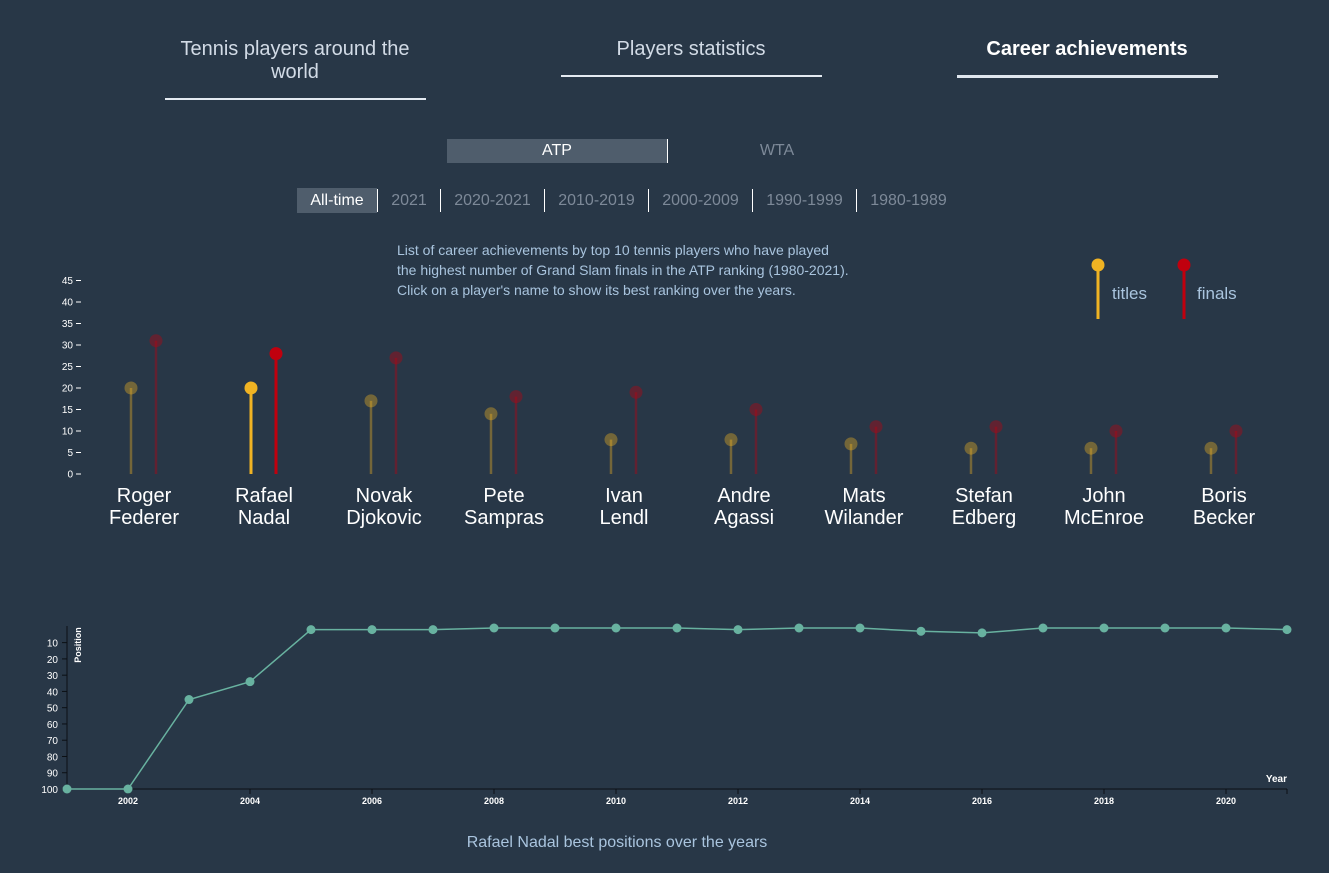 The height and width of the screenshot is (873, 1329). Describe the element at coordinates (372, 801) in the screenshot. I see `x-tick-label: 2006` at that location.